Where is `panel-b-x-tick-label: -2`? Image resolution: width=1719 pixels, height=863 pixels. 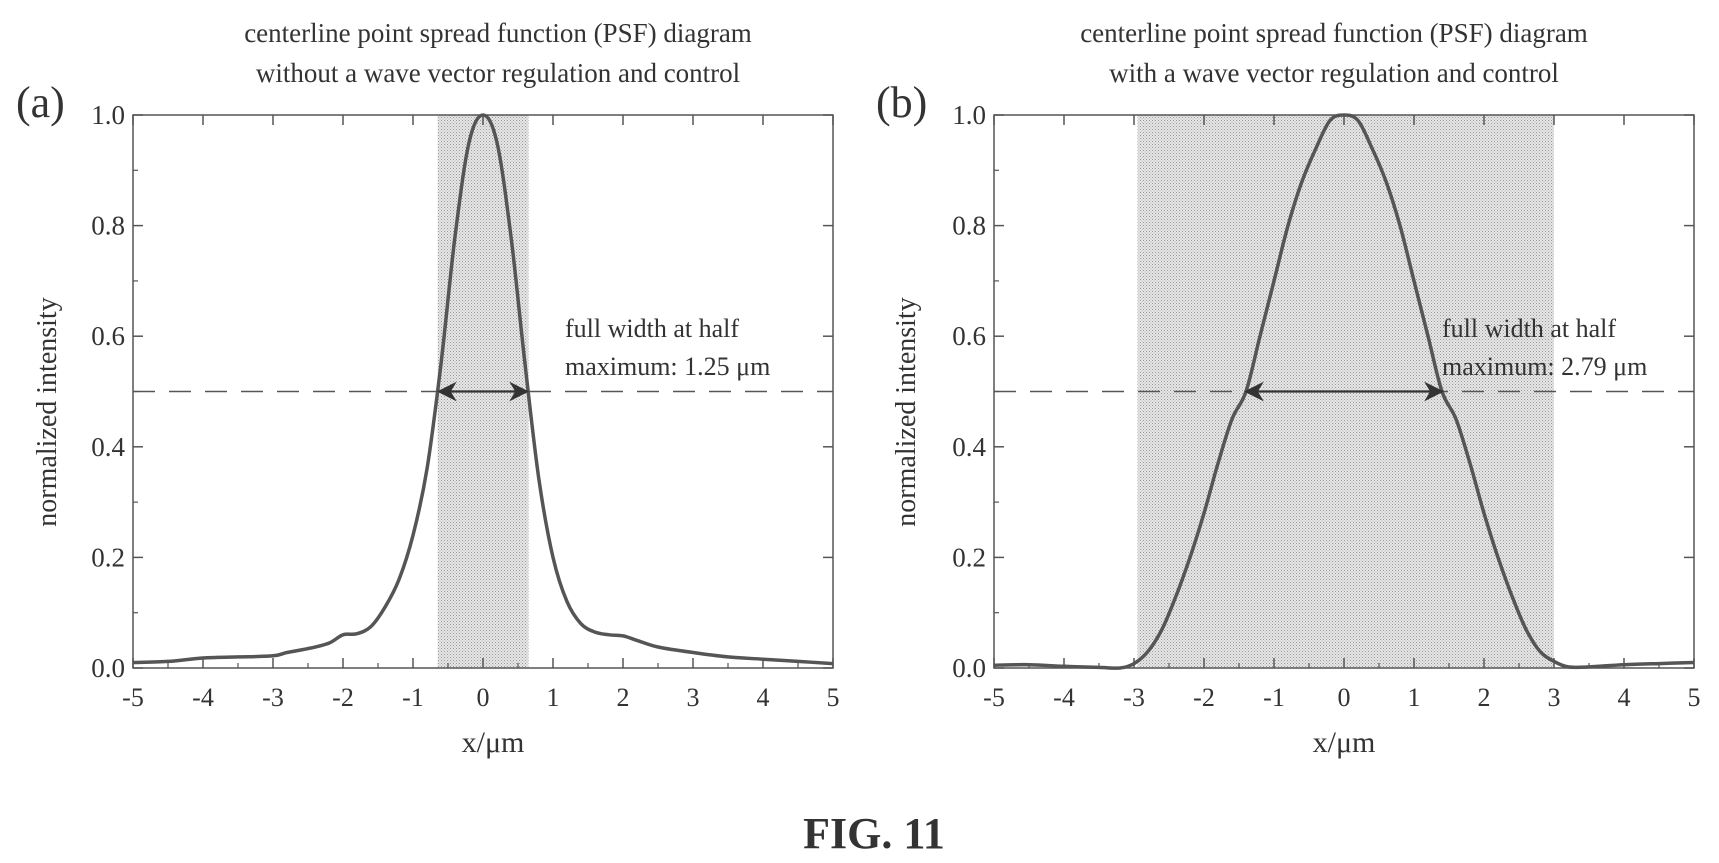
panel-b-x-tick-label: -2 is located at coordinates (1204, 697).